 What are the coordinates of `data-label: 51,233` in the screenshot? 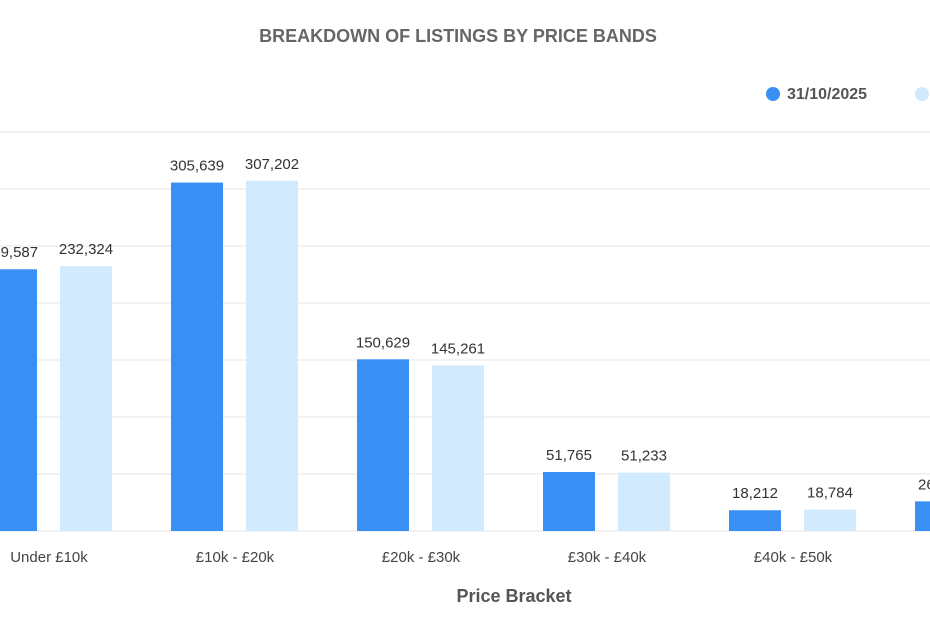 It's located at (644, 456).